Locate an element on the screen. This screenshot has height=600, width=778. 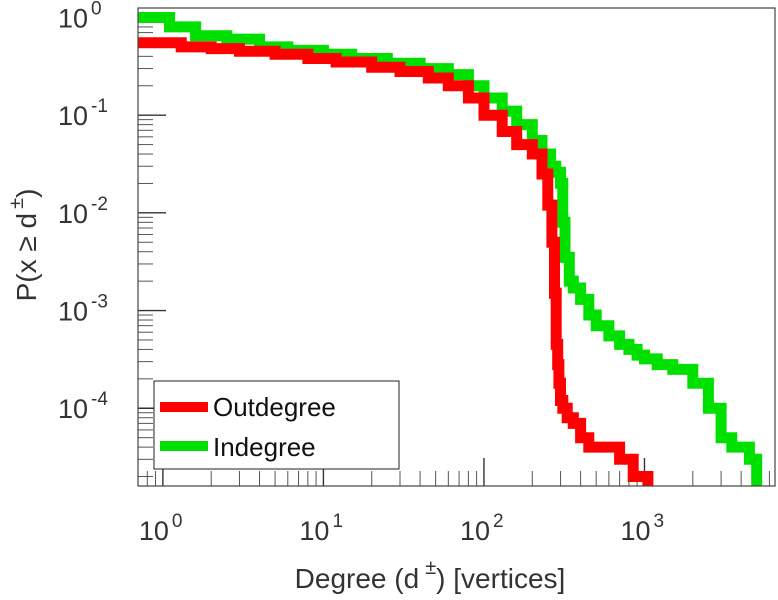
y-tick-label: 10 -4 is located at coordinates (83, 406).